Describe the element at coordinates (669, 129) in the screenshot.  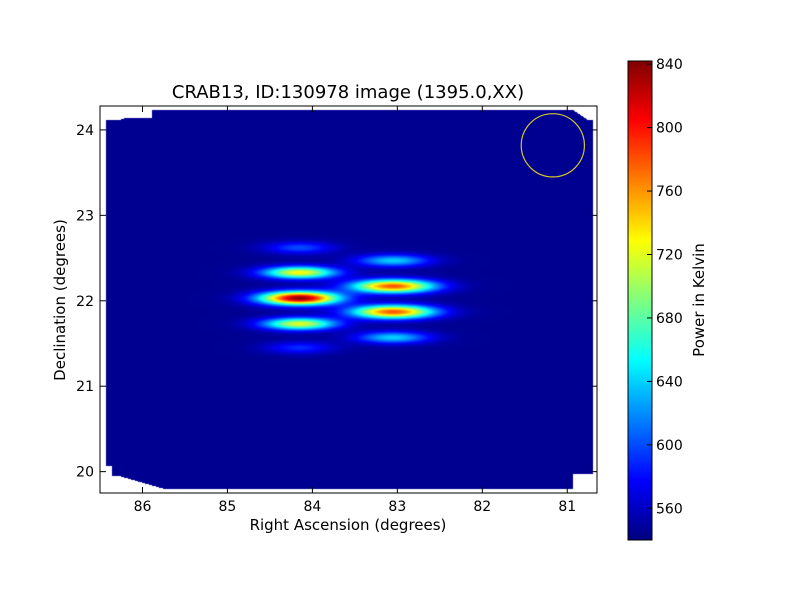
I see `colorbar-tick-label: 800` at that location.